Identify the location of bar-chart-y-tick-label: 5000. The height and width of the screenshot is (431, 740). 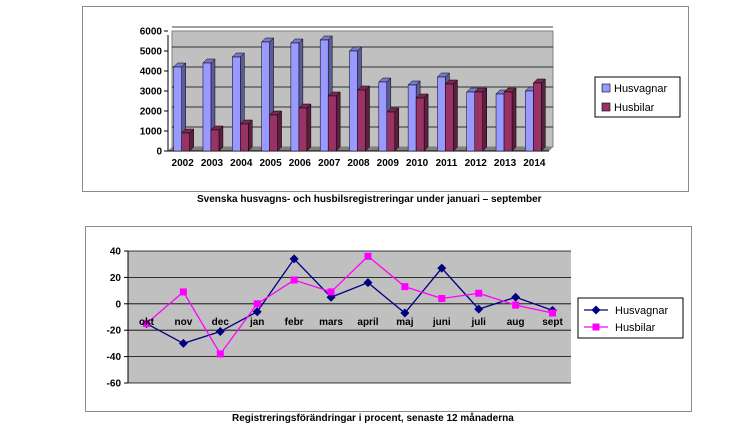
(151, 52).